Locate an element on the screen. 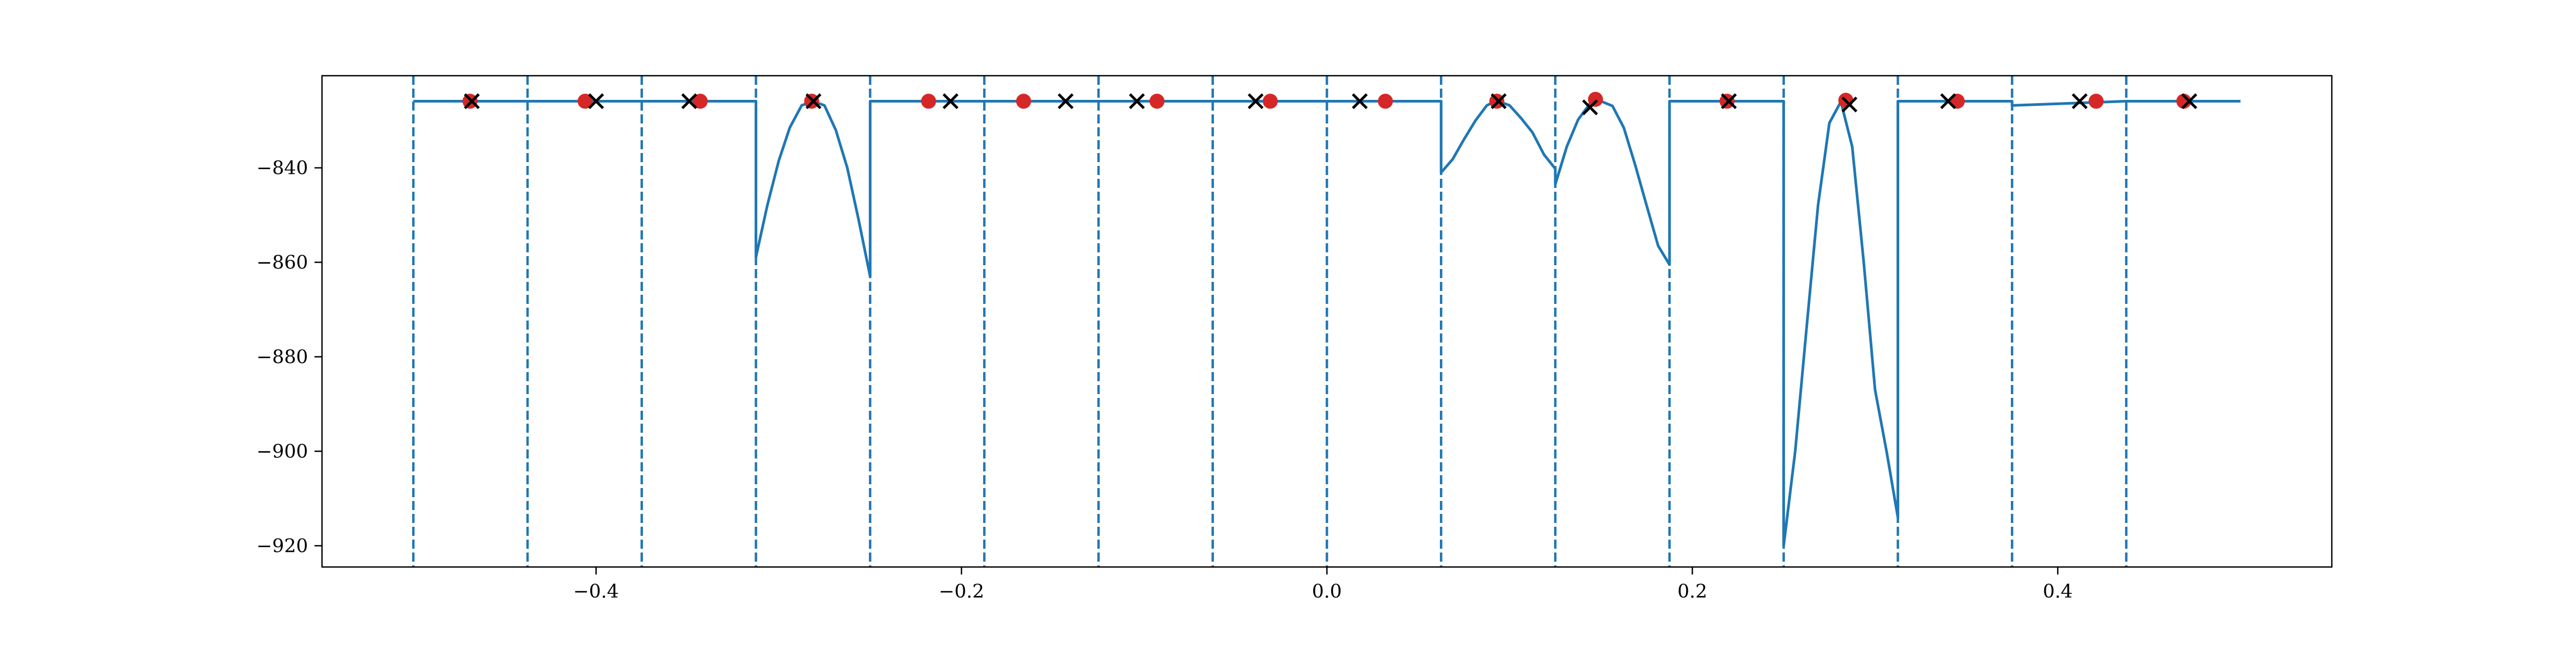 The height and width of the screenshot is (647, 2576). x-tick-label-1: −0.2 is located at coordinates (961, 591).